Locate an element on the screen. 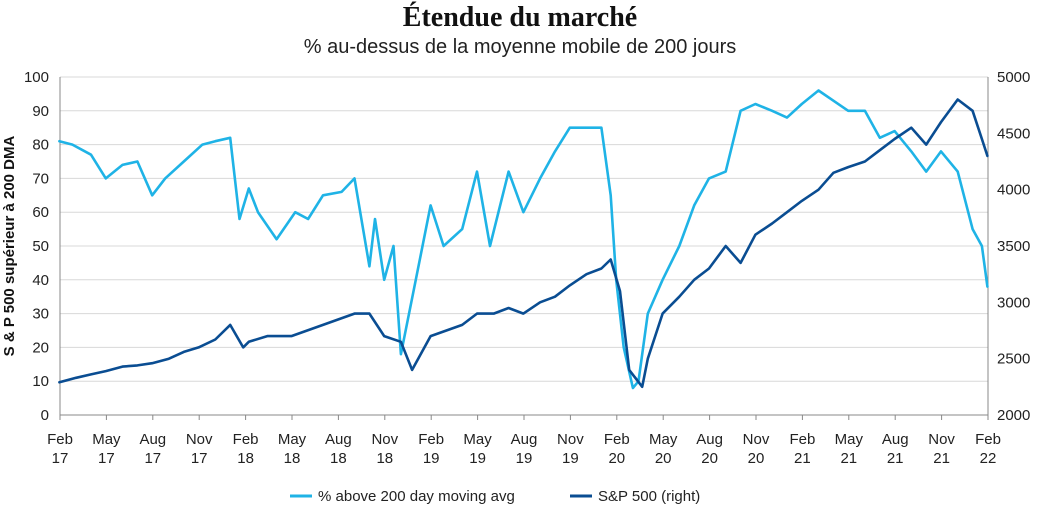  x-tick-label: May 17 is located at coordinates (106, 449).